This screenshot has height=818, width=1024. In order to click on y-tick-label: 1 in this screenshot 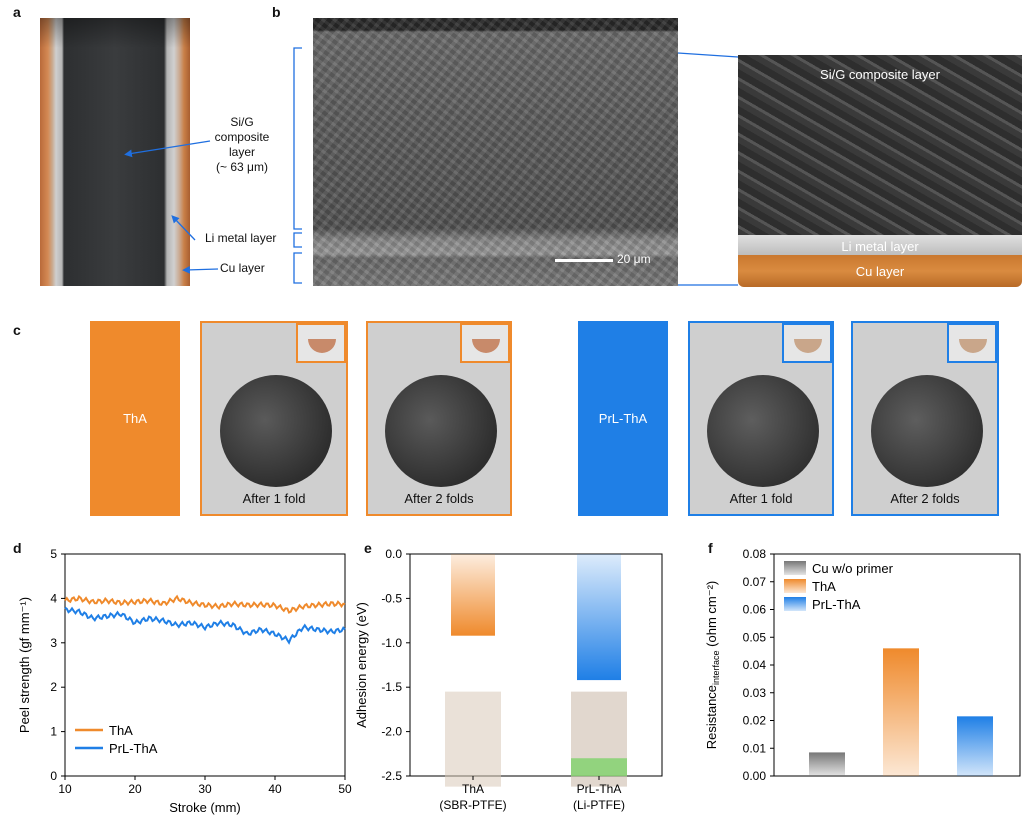, I will do `click(53, 732)`.